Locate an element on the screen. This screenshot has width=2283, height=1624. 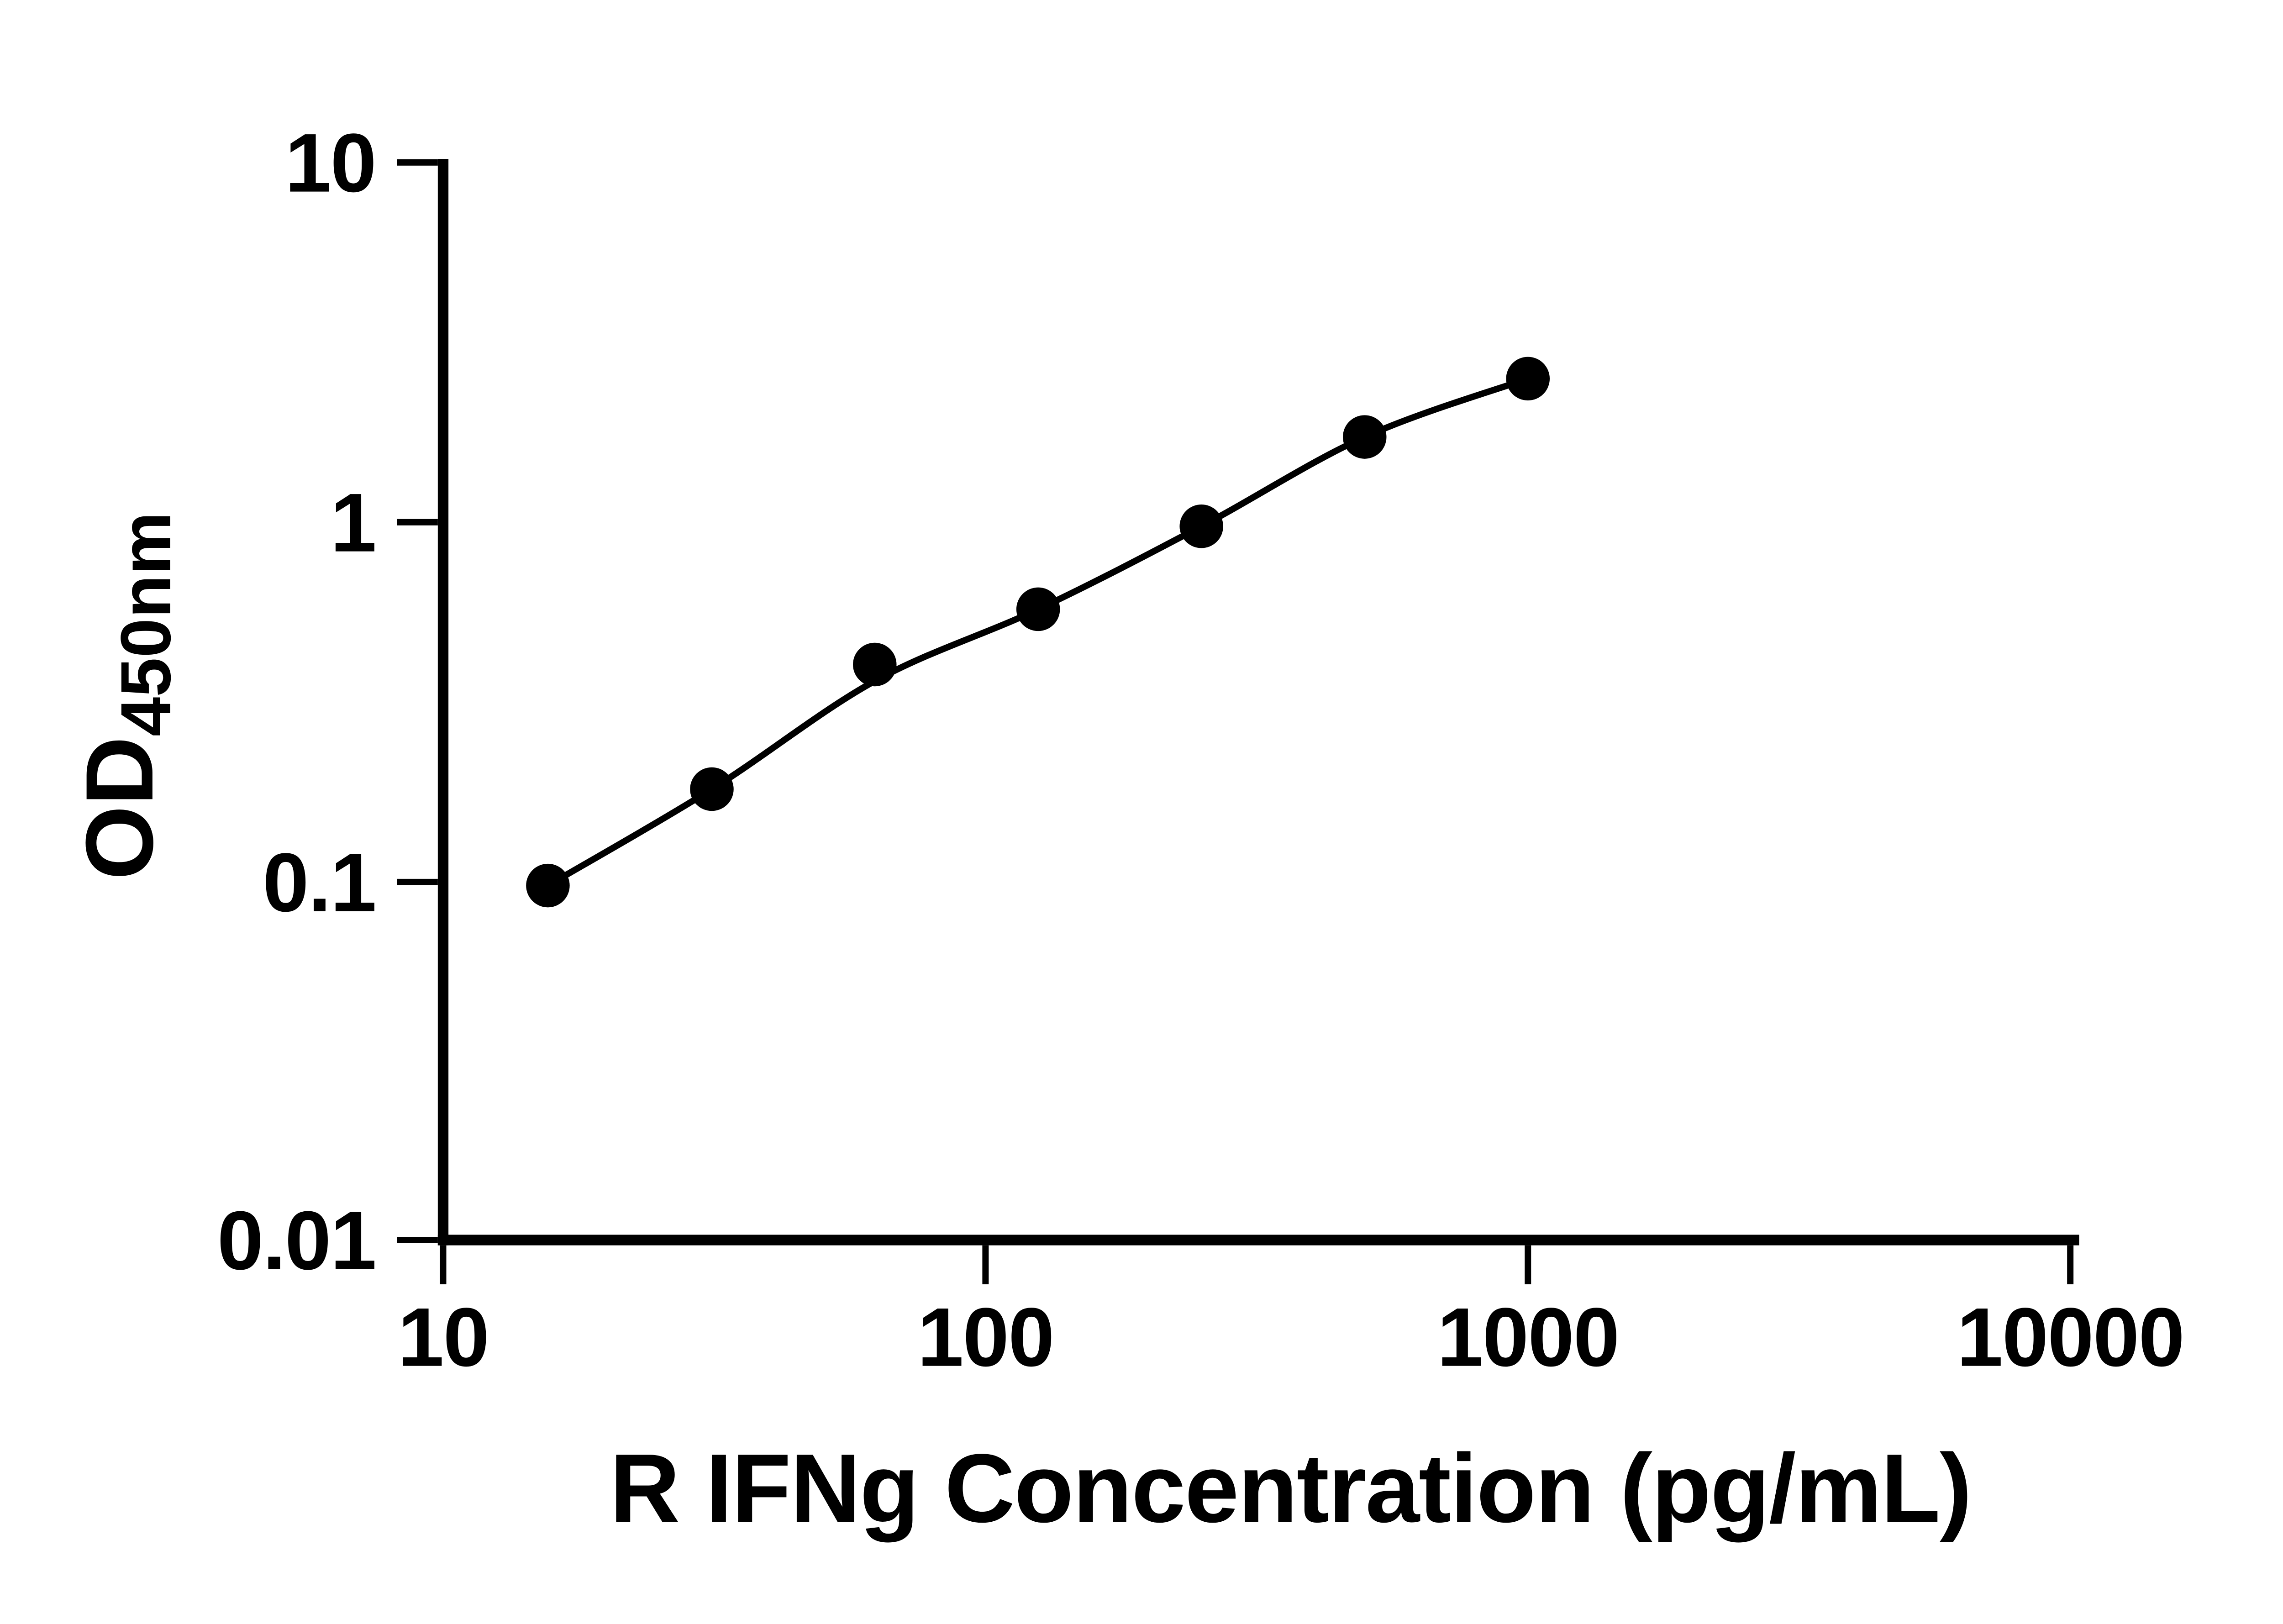
x-tick-label-1000: 1000 is located at coordinates (1528, 1337).